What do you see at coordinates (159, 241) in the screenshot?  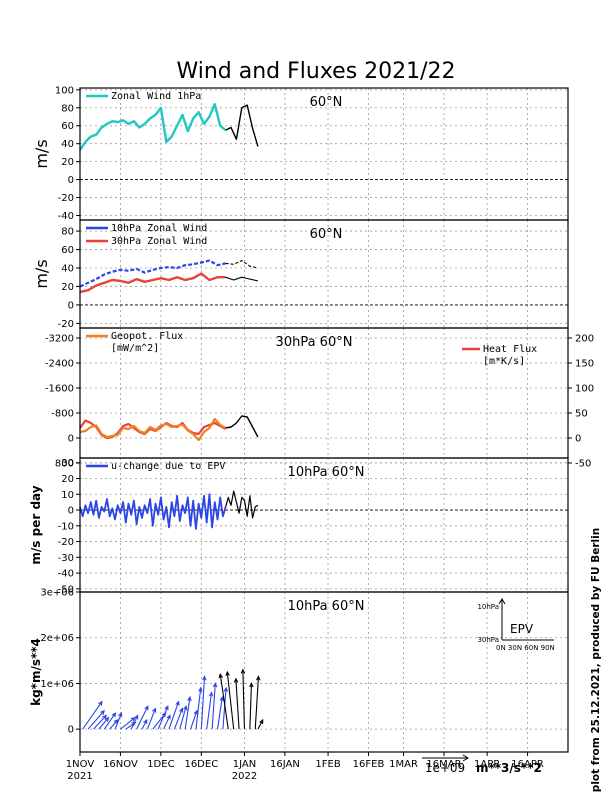 I see `legend-label: 30hPa Zonal Wind` at bounding box center [159, 241].